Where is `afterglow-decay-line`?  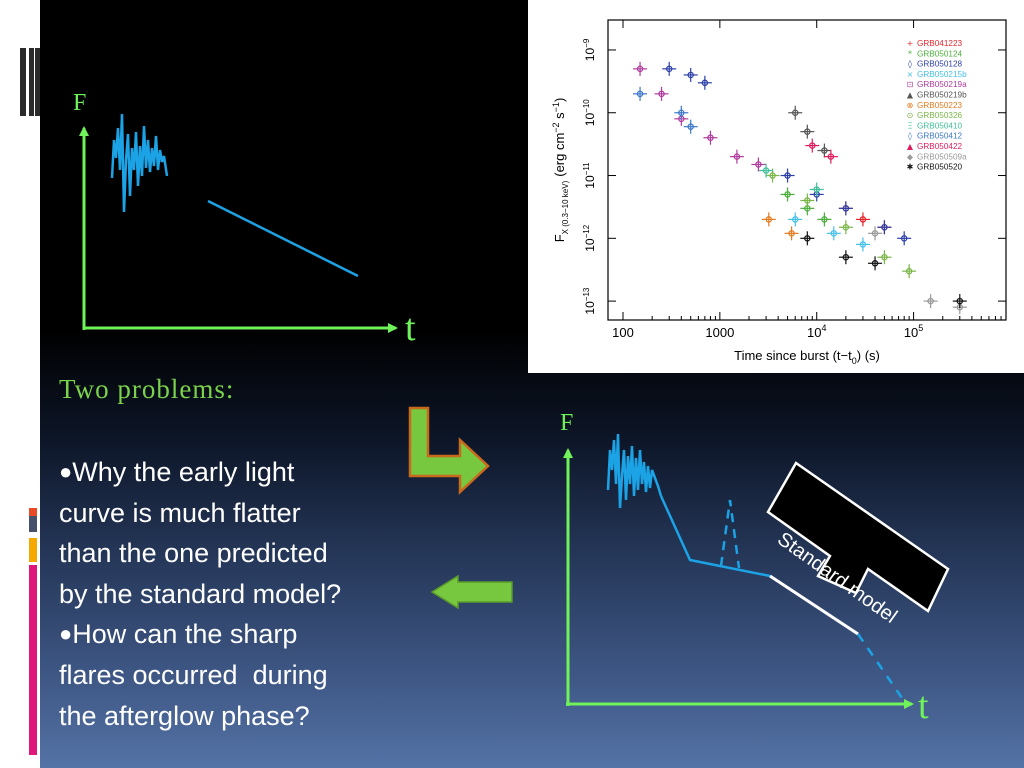
afterglow-decay-line is located at coordinates (283, 238).